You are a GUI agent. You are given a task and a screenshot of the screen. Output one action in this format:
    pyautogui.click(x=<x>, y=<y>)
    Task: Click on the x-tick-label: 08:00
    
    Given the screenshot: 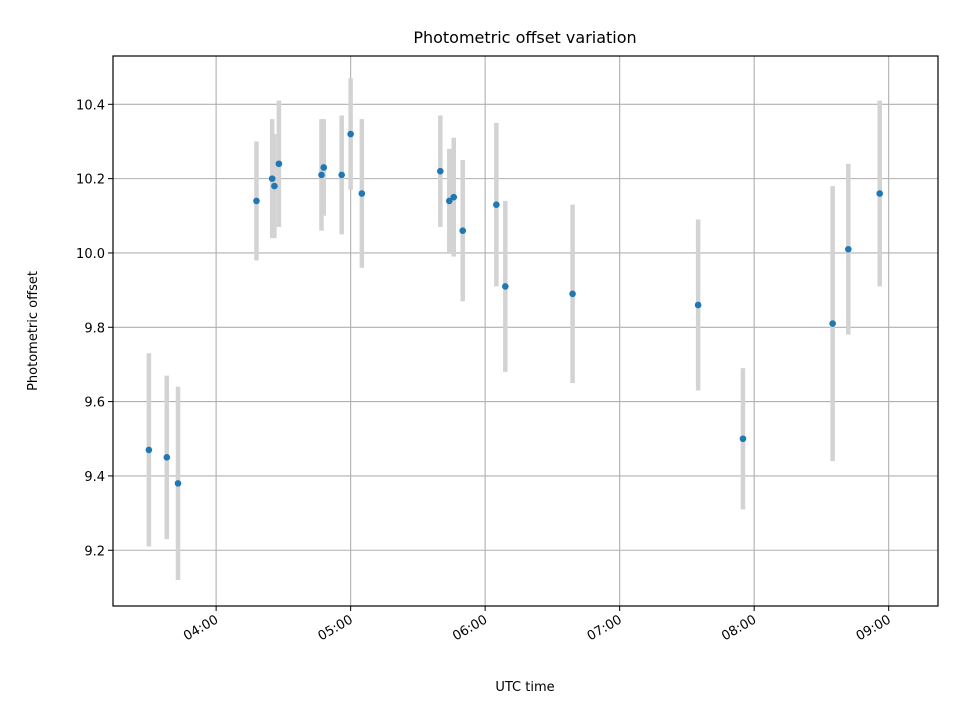 What is the action you would take?
    pyautogui.click(x=739, y=628)
    